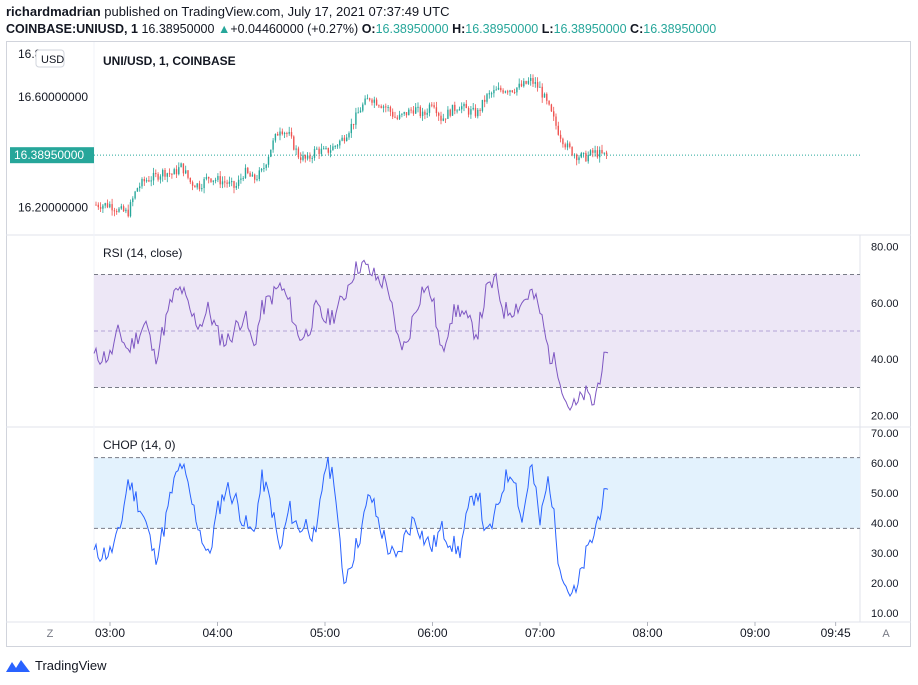 The width and height of the screenshot is (918, 685). What do you see at coordinates (50, 58) in the screenshot?
I see `currency-badge` at bounding box center [50, 58].